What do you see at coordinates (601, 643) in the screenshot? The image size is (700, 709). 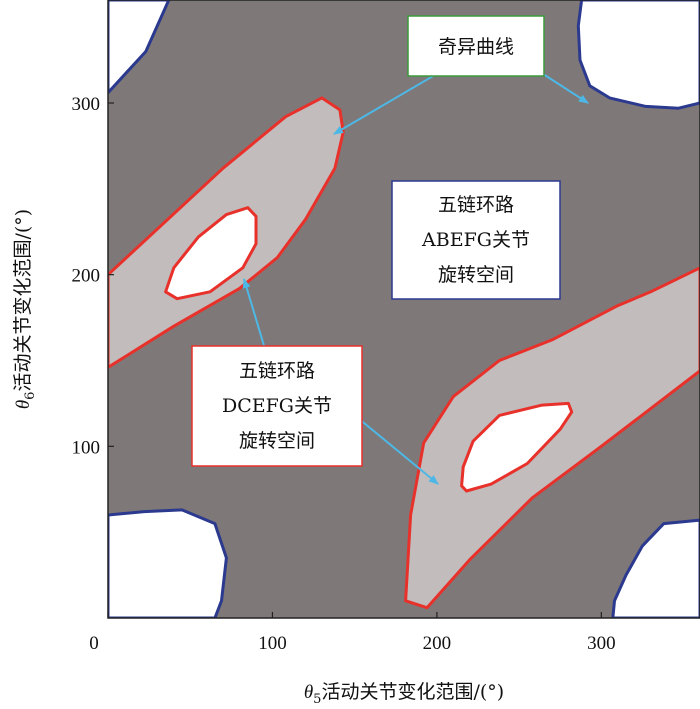 I see `x-tick-label: 300` at bounding box center [601, 643].